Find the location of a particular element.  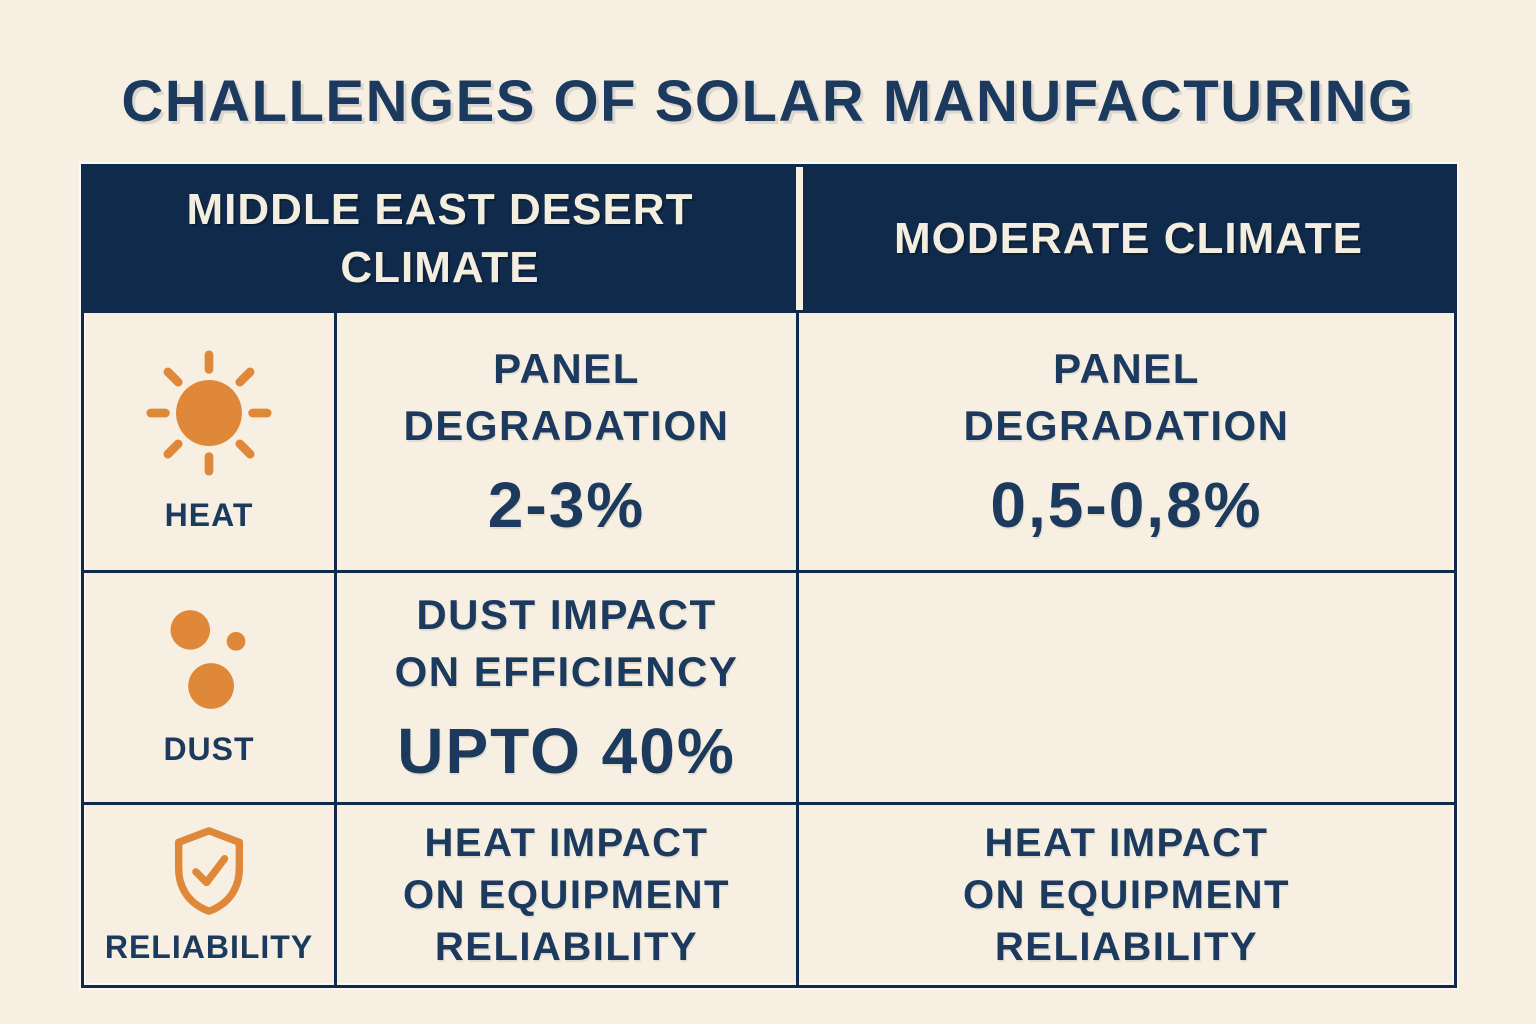

infographic-title: CHALLENGES OF SOLAR MANUFACTURING is located at coordinates (768, 101).